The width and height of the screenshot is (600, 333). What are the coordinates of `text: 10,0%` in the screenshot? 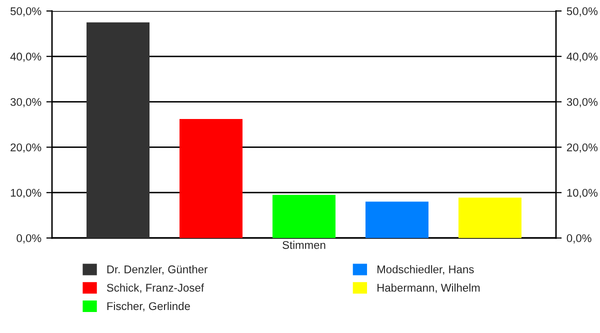 It's located at (582, 193).